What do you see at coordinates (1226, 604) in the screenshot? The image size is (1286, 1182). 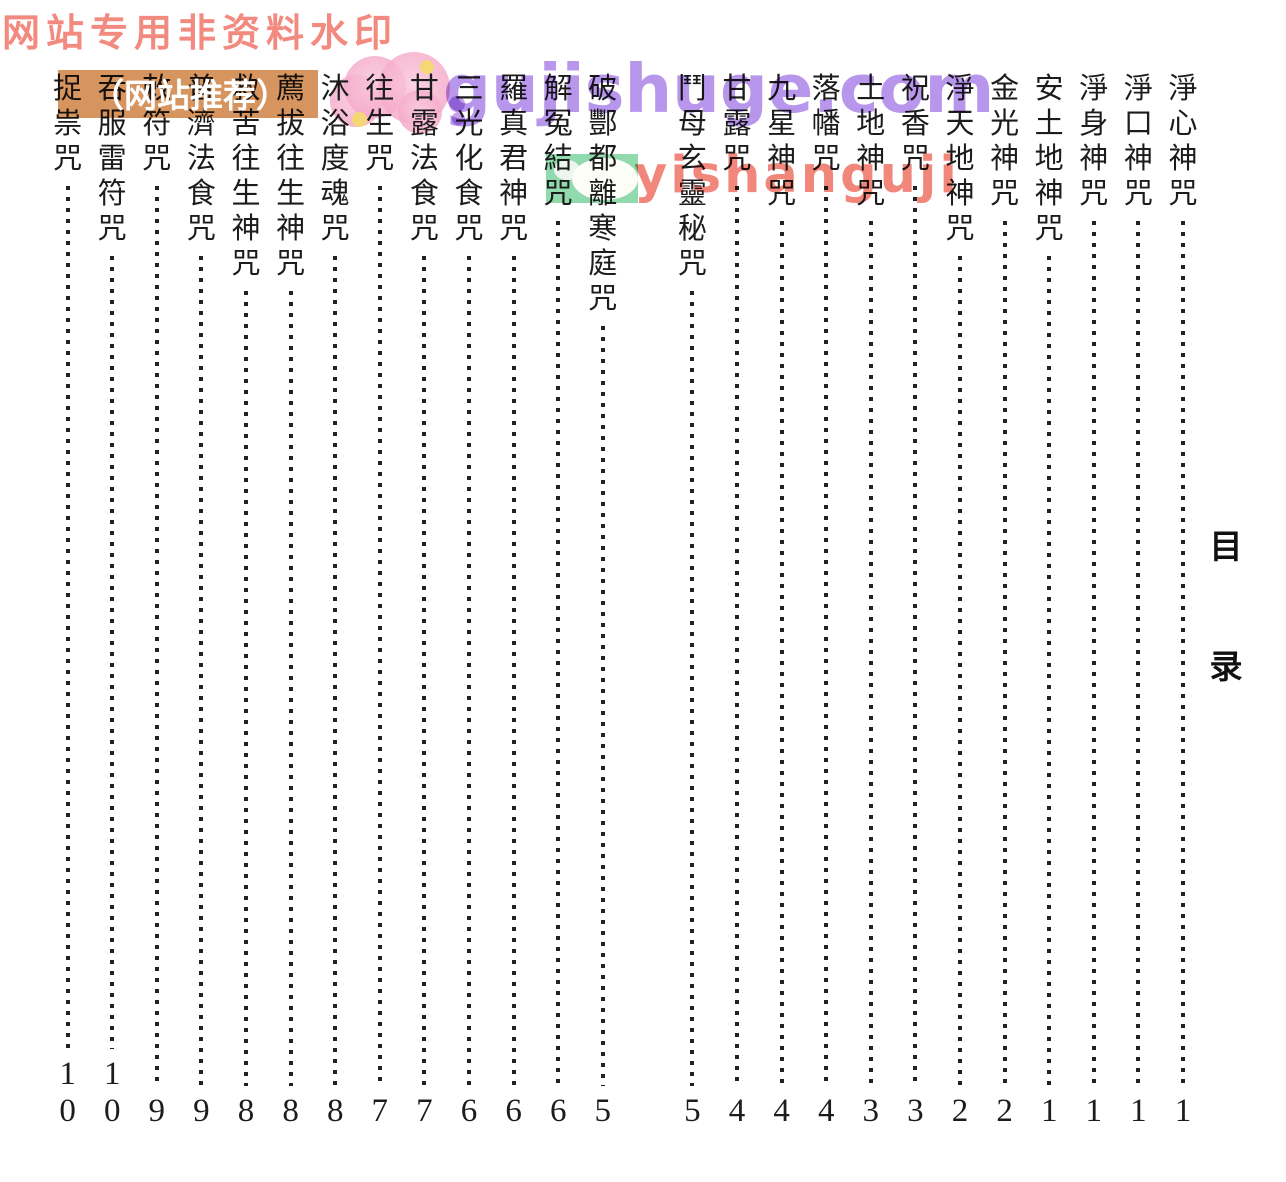 I see `page-title: 目 录` at bounding box center [1226, 604].